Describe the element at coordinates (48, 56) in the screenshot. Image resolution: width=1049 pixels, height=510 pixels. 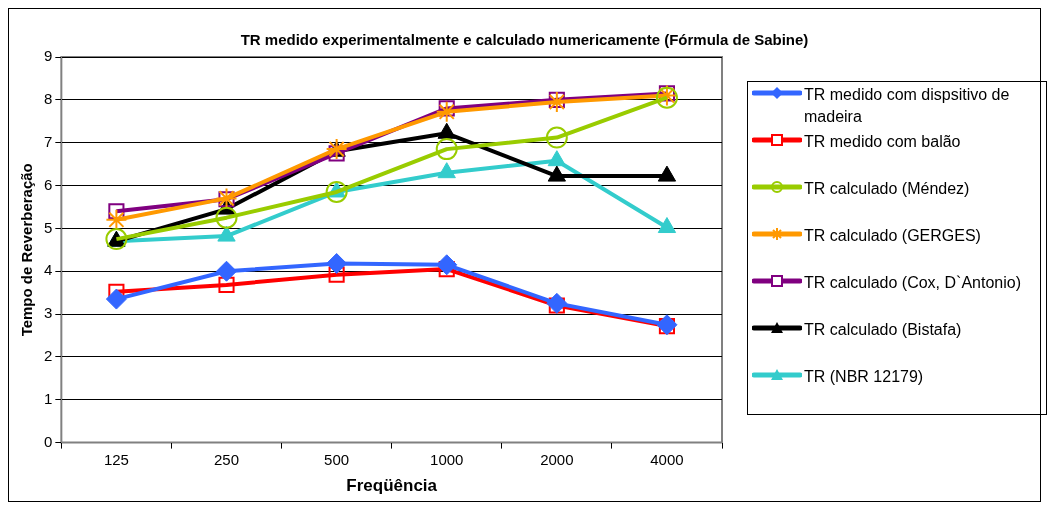
I see `y-tick-label: 9` at that location.